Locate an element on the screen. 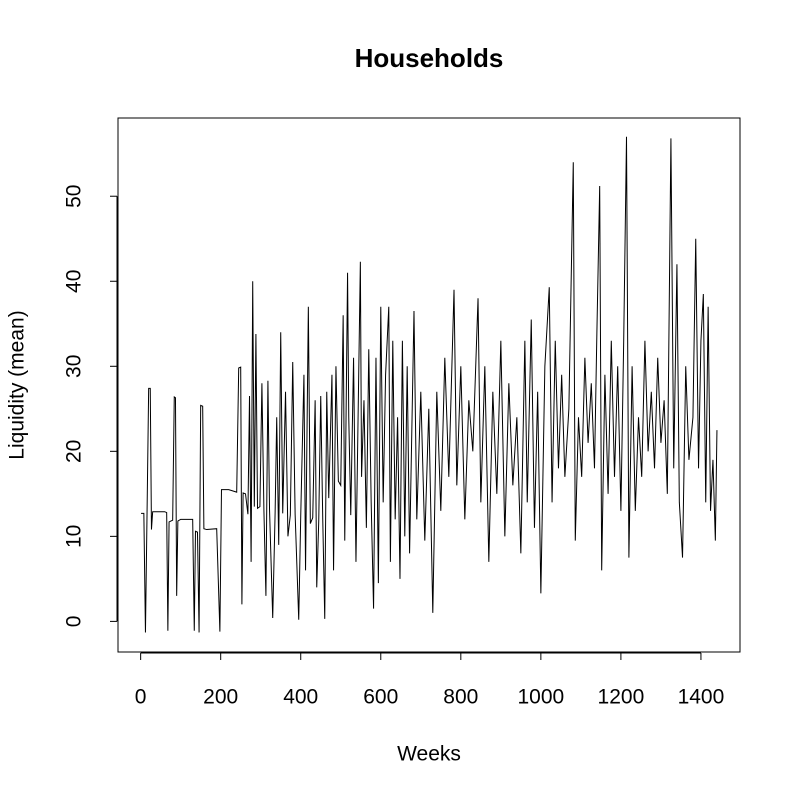 This screenshot has width=800, height=800. y-tick-label: 0 is located at coordinates (74, 622).